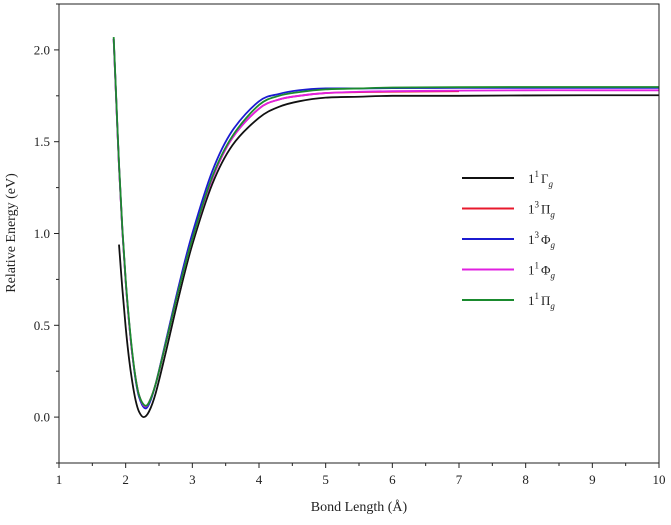 This screenshot has width=671, height=525. I want to click on x-tick-label: 4, so click(259, 479).